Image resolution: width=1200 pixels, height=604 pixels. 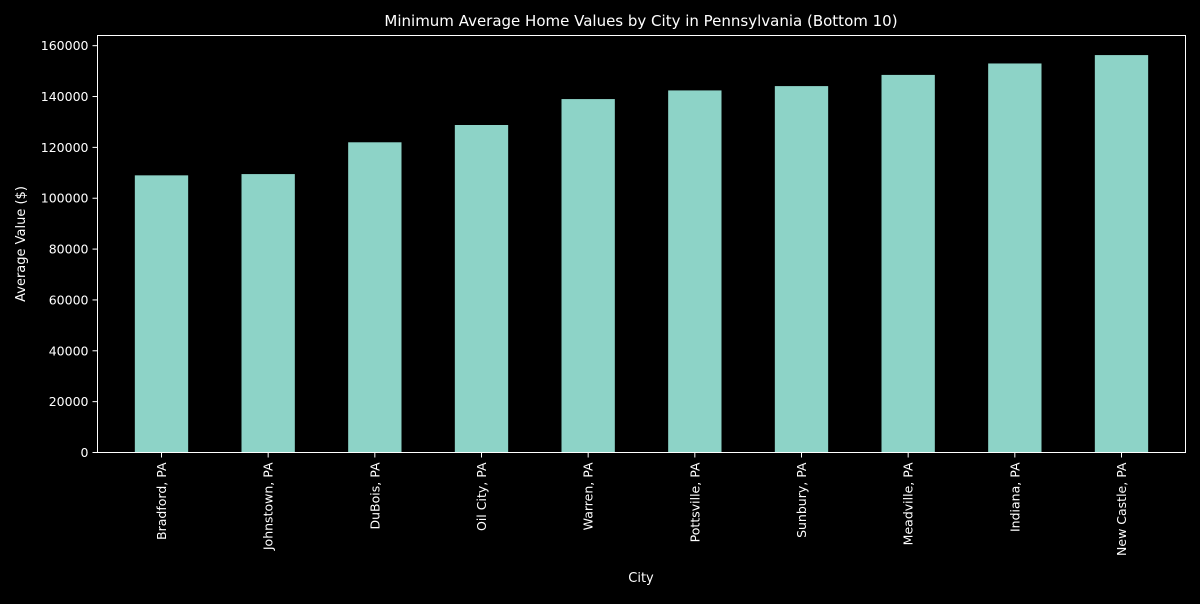 What do you see at coordinates (65, 45) in the screenshot?
I see `y-tick-label: 160000` at bounding box center [65, 45].